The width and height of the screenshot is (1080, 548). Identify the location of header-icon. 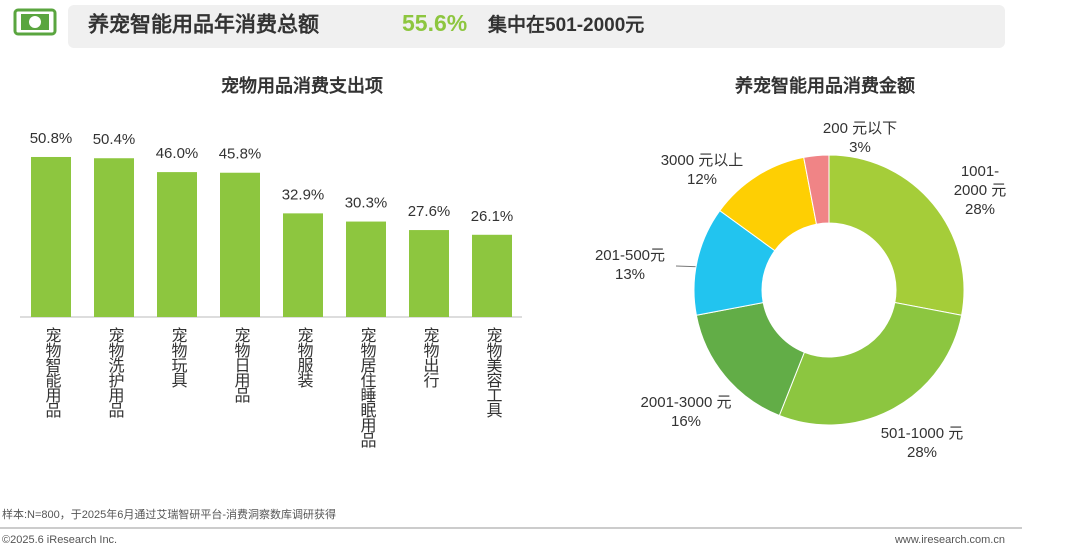
(35, 22).